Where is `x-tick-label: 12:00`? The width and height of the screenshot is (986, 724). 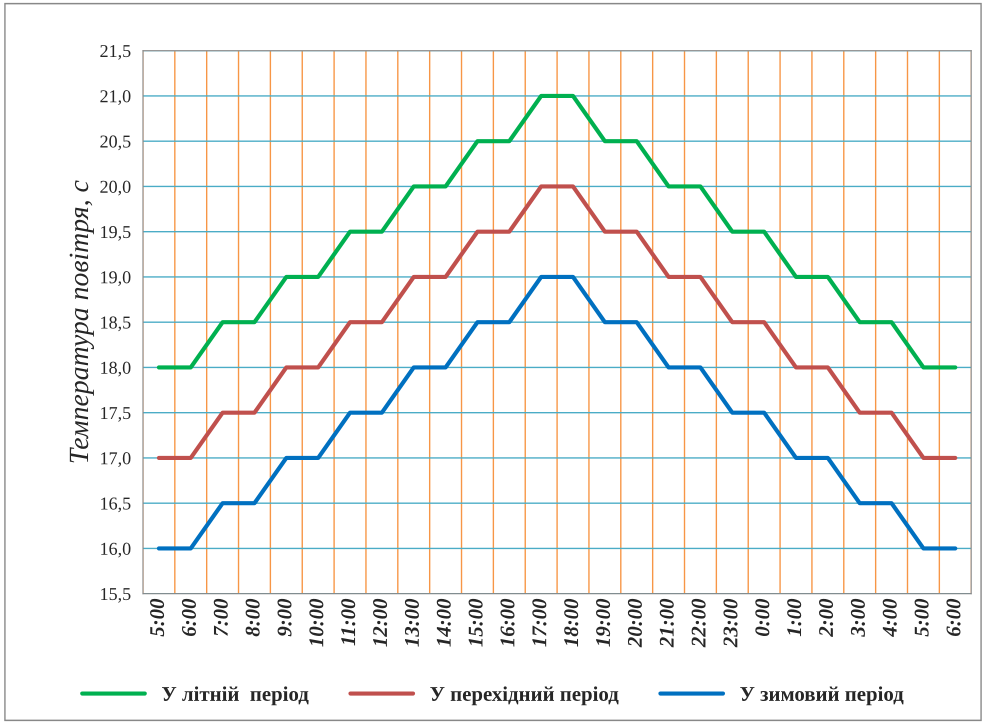 x-tick-label: 12:00 is located at coordinates (380, 622).